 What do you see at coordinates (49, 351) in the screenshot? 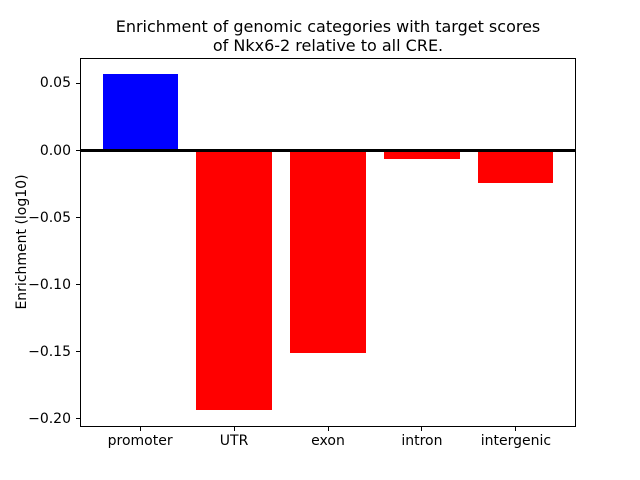
I see `y-tick-label: −0.15` at bounding box center [49, 351].